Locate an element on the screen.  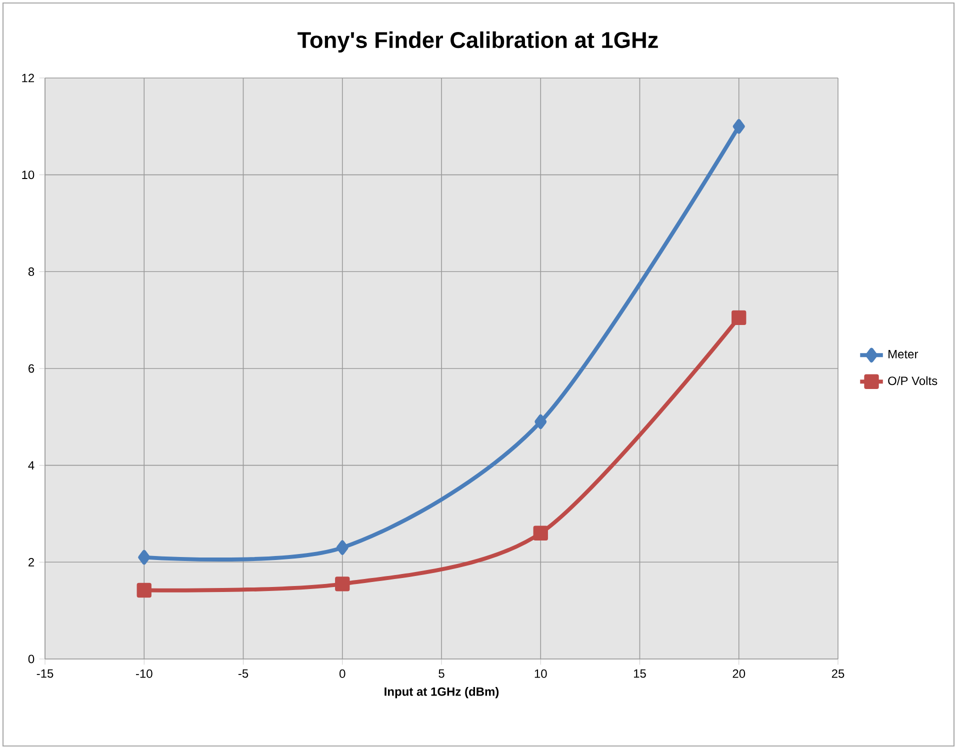
x-tick-label: -10 is located at coordinates (144, 673).